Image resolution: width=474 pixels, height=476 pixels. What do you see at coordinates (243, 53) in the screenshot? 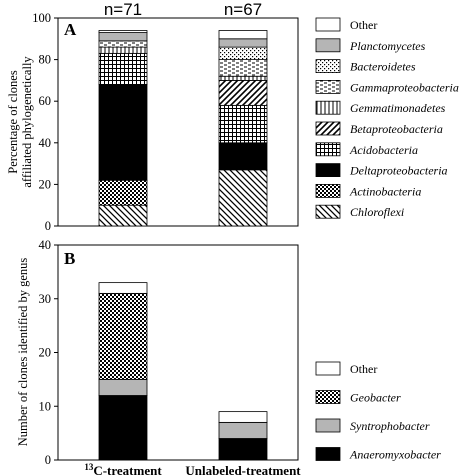
I see `bar-segment-bacteroidetes` at bounding box center [243, 53].